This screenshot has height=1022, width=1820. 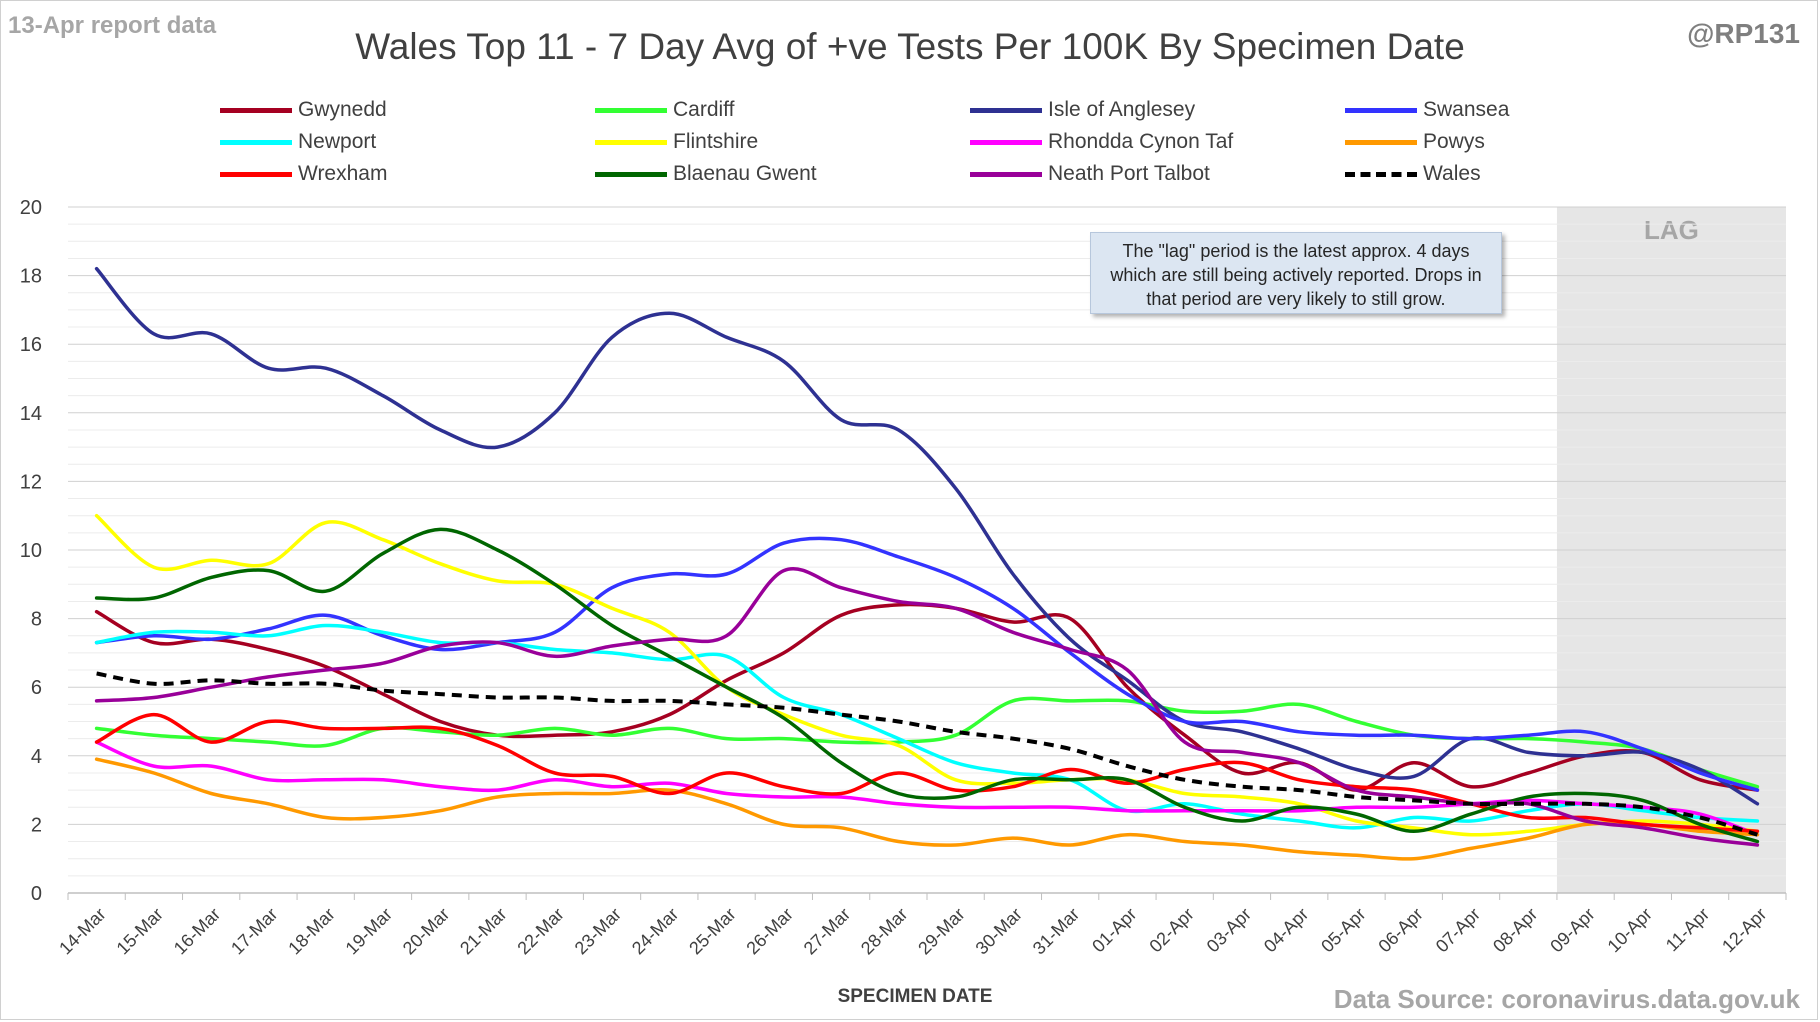 What do you see at coordinates (1286, 930) in the screenshot?
I see `x-tick-label: 04-Apr` at bounding box center [1286, 930].